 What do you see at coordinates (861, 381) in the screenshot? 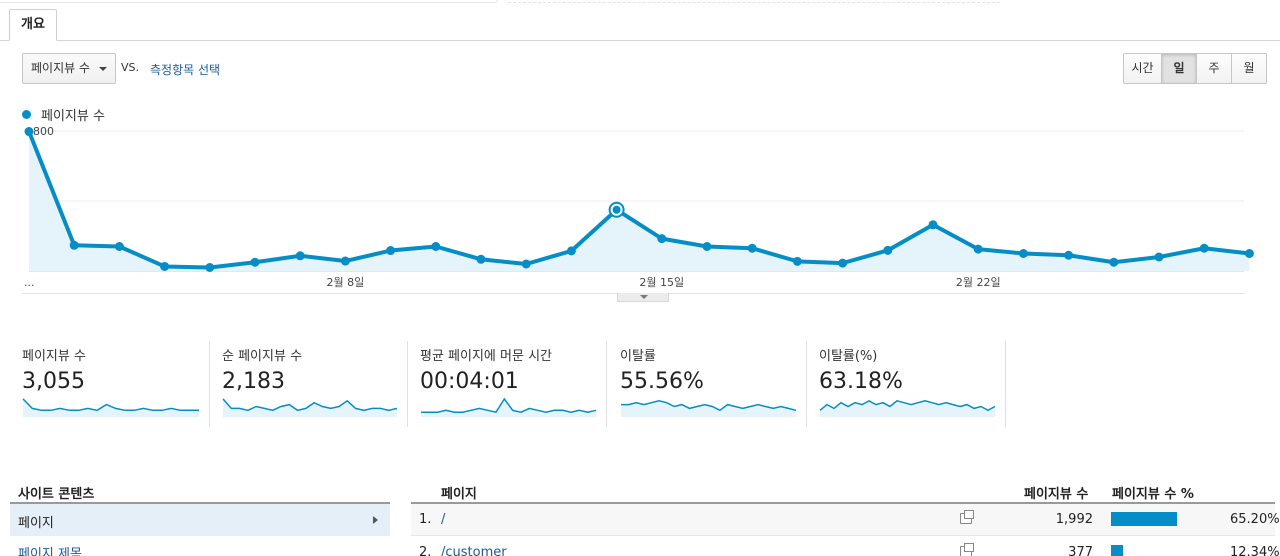
I see `scorecard-value: 63.18%` at bounding box center [861, 381].